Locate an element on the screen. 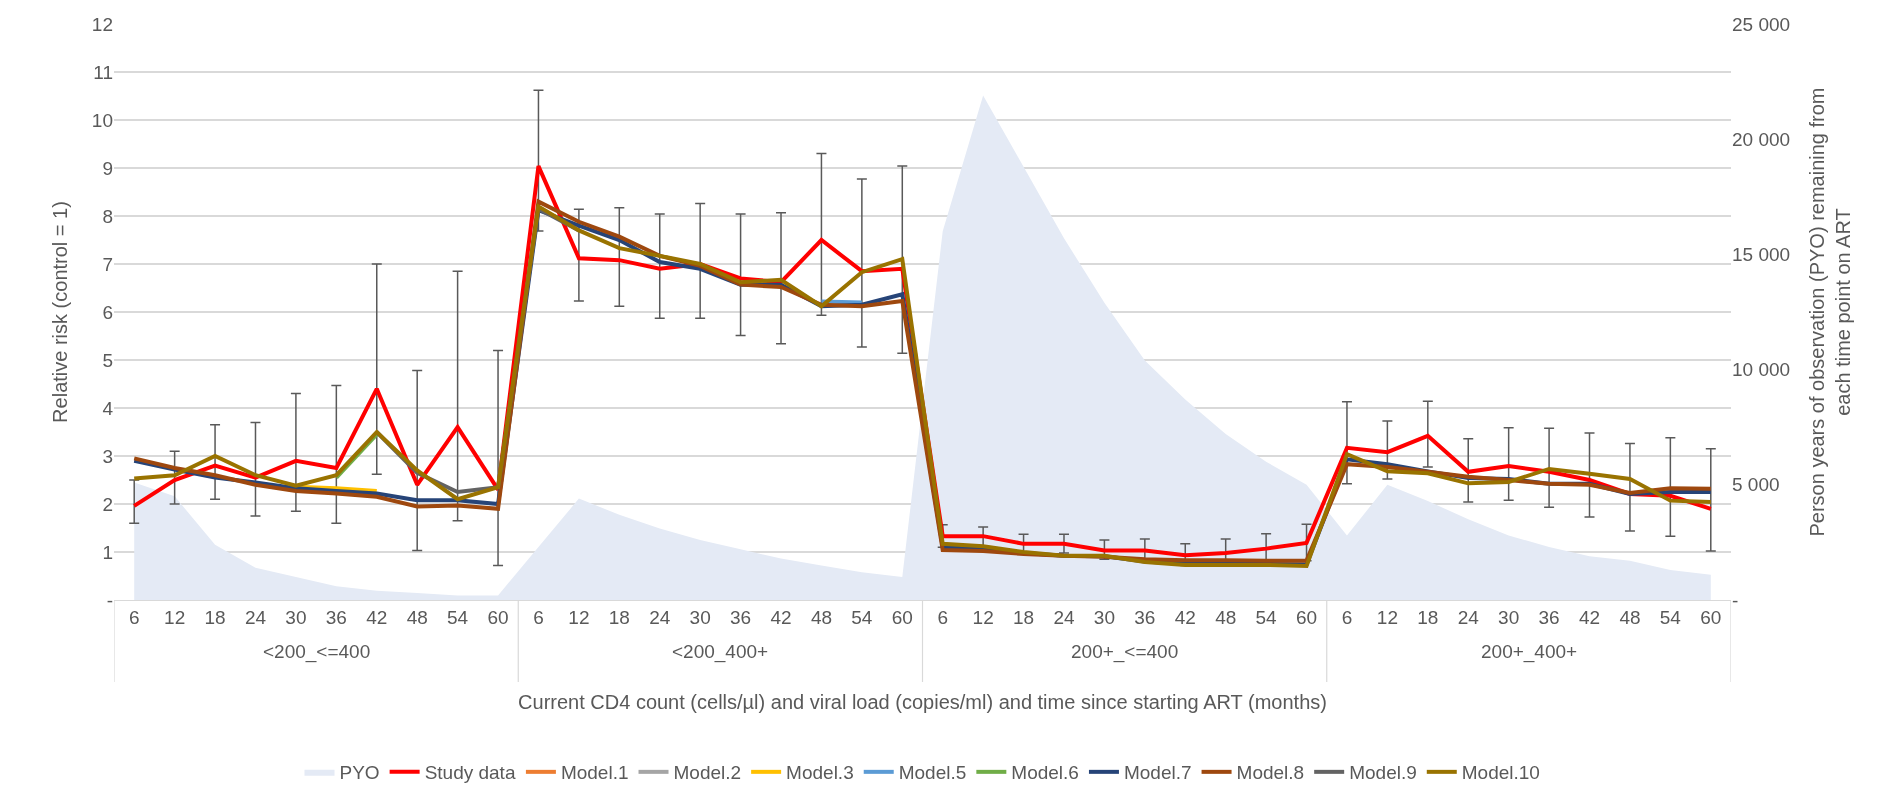 The width and height of the screenshot is (1885, 786). legend-label: Model.7 is located at coordinates (1157, 773).